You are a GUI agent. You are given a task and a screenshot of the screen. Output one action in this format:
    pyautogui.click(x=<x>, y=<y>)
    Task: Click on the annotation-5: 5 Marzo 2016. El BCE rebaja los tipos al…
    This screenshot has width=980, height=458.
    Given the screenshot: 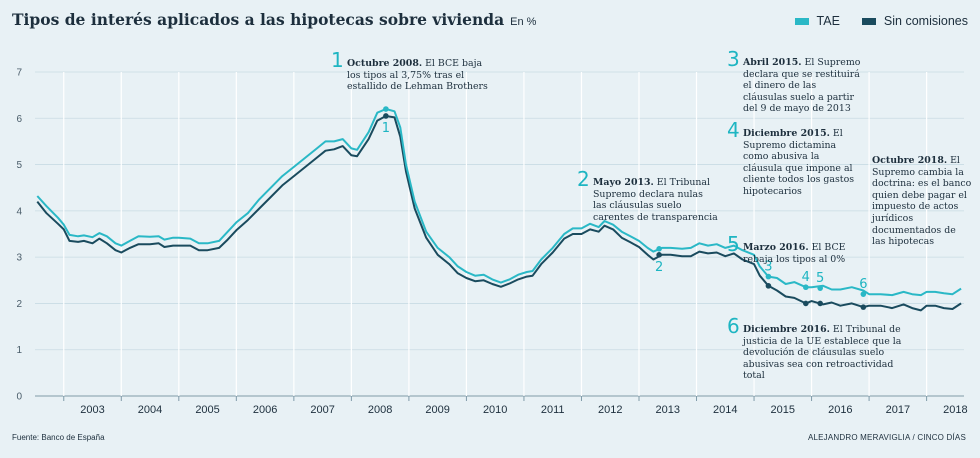 What is the action you would take?
    pyautogui.click(x=794, y=249)
    